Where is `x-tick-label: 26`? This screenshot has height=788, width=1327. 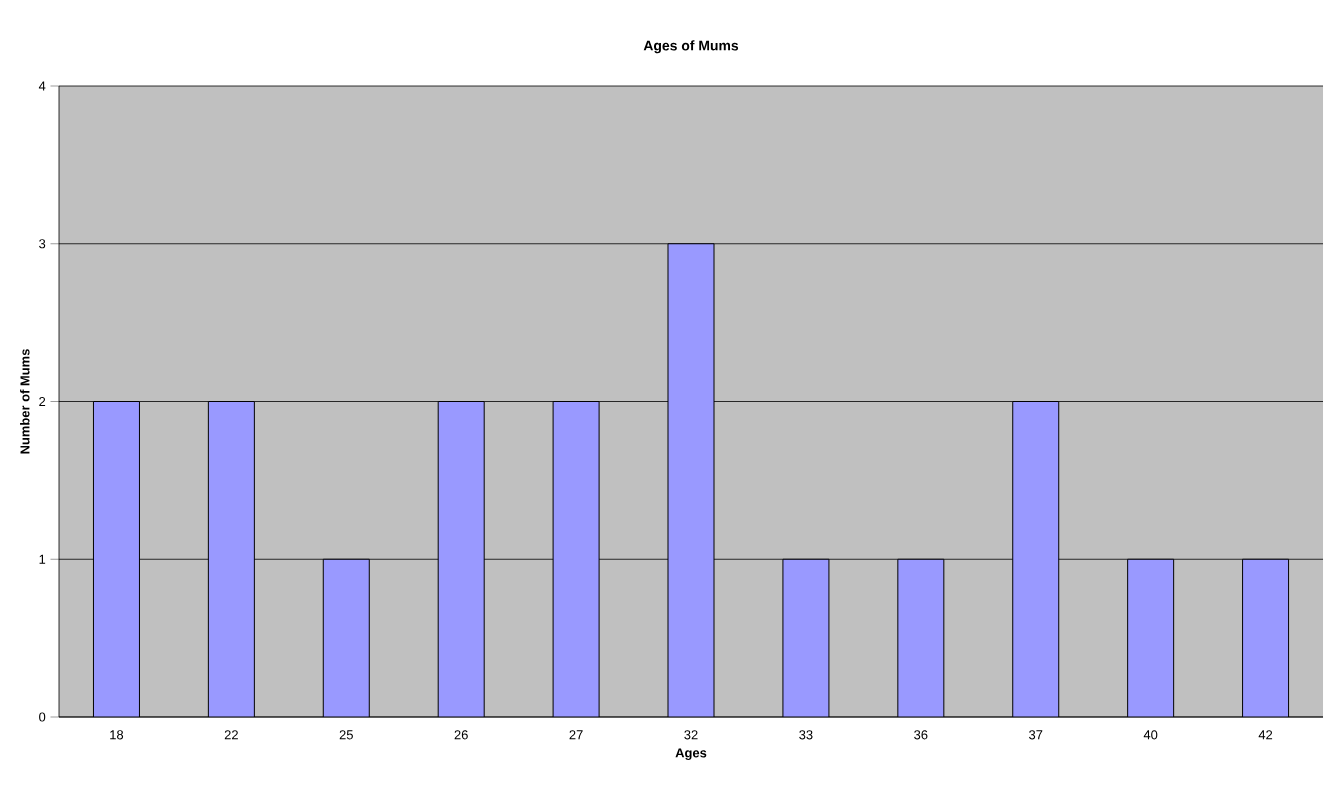
x-tick-label: 26 is located at coordinates (461, 735).